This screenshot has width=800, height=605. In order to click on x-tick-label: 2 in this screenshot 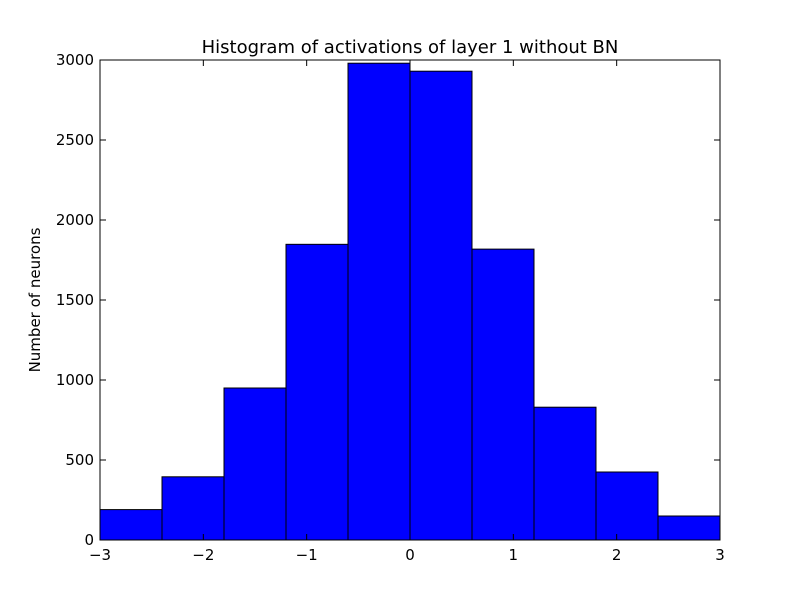, I will do `click(617, 555)`.